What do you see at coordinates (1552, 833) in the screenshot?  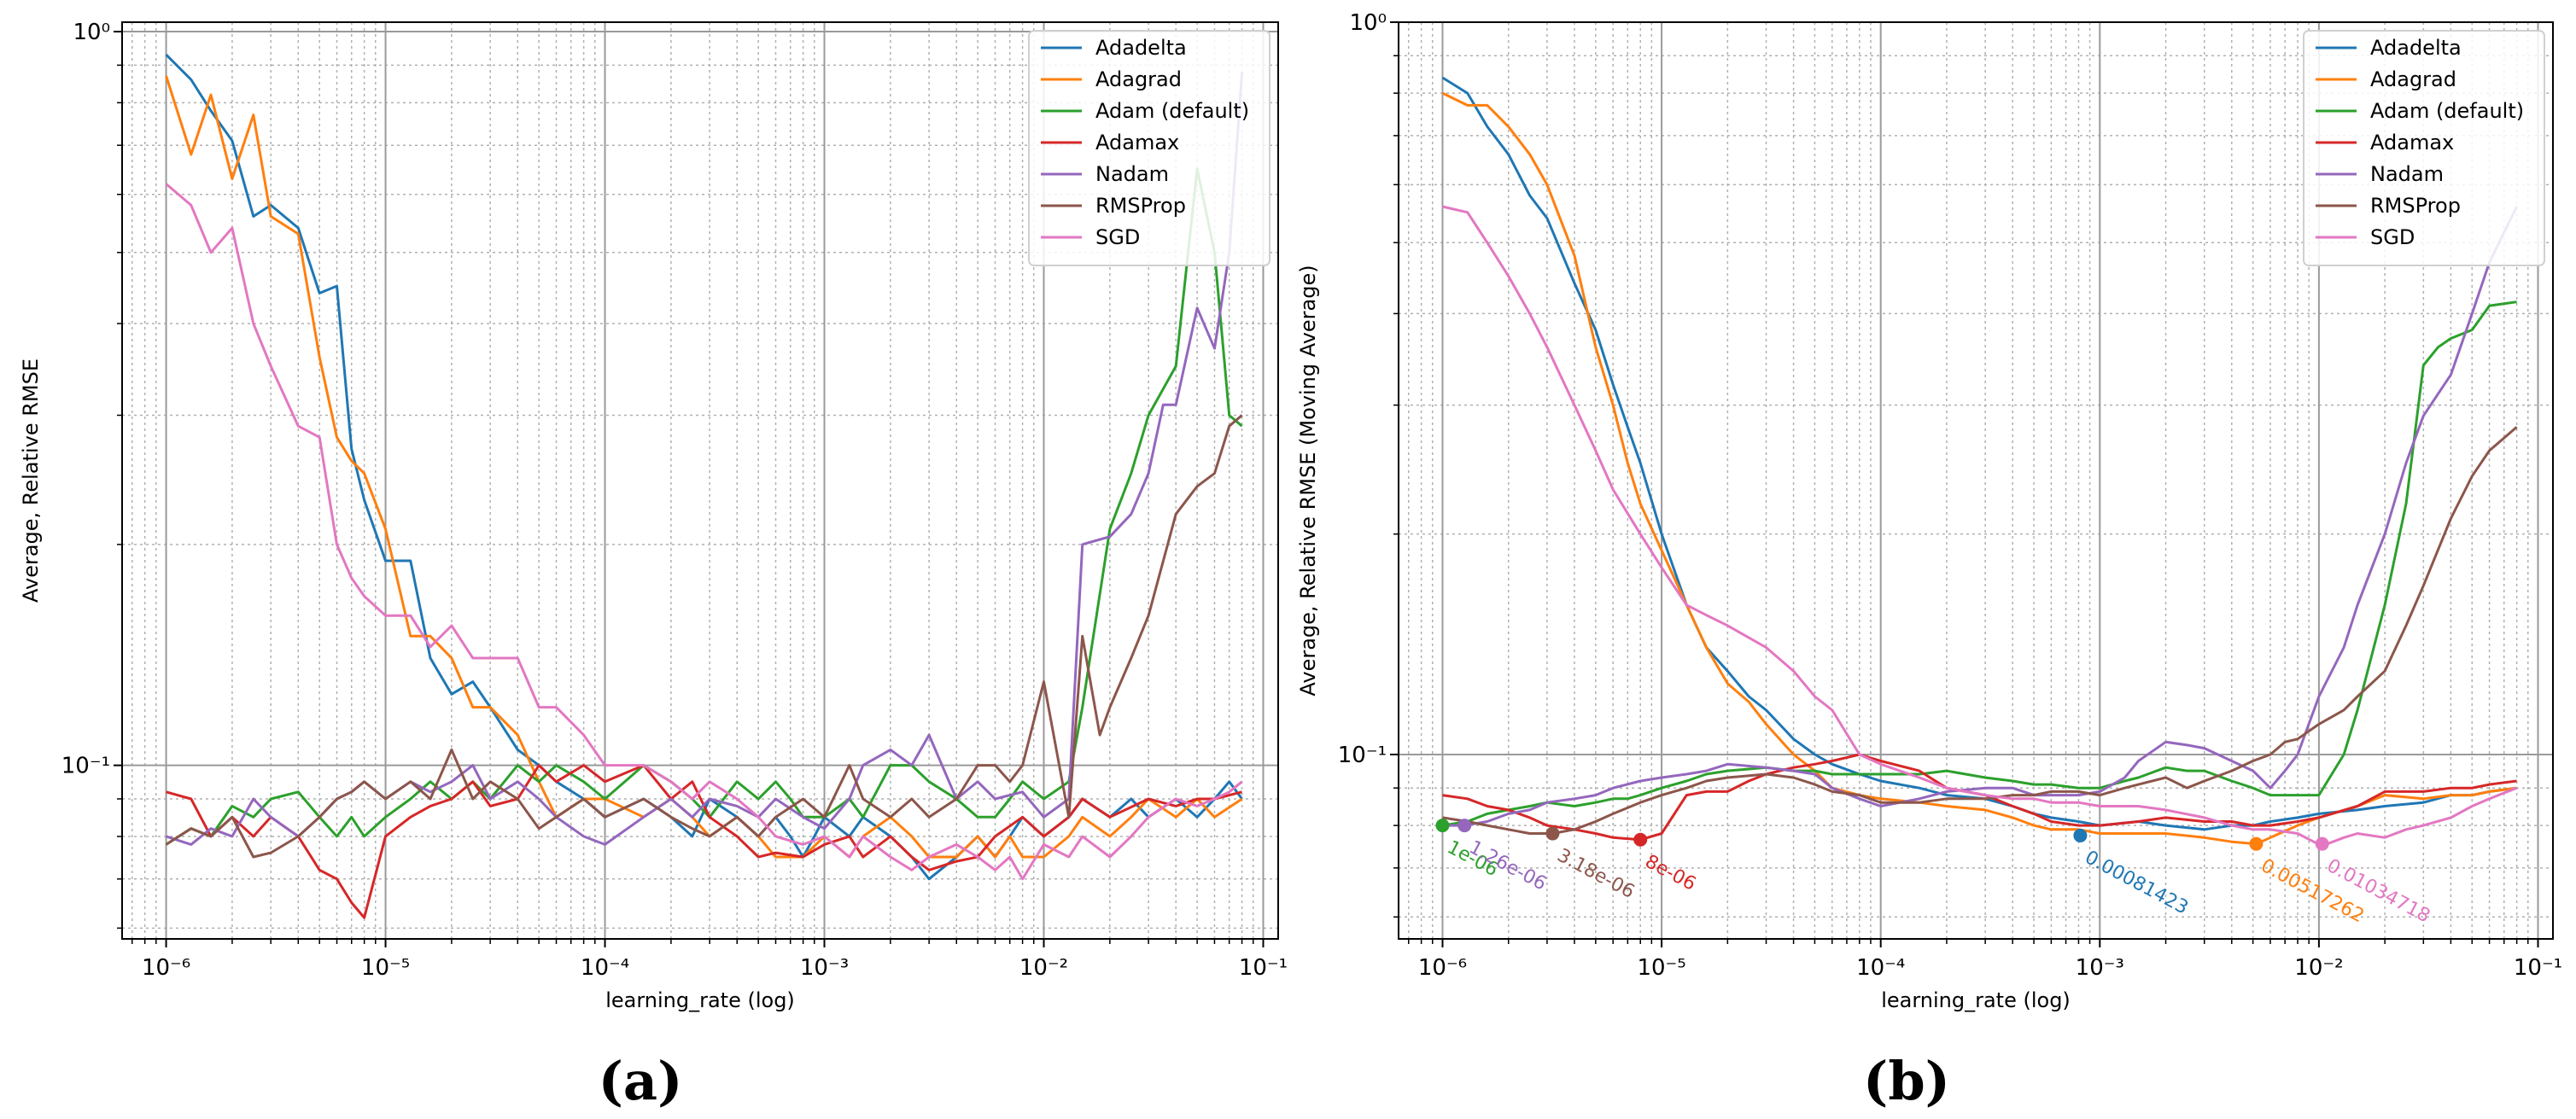 I see `min-marker-rmsprop` at bounding box center [1552, 833].